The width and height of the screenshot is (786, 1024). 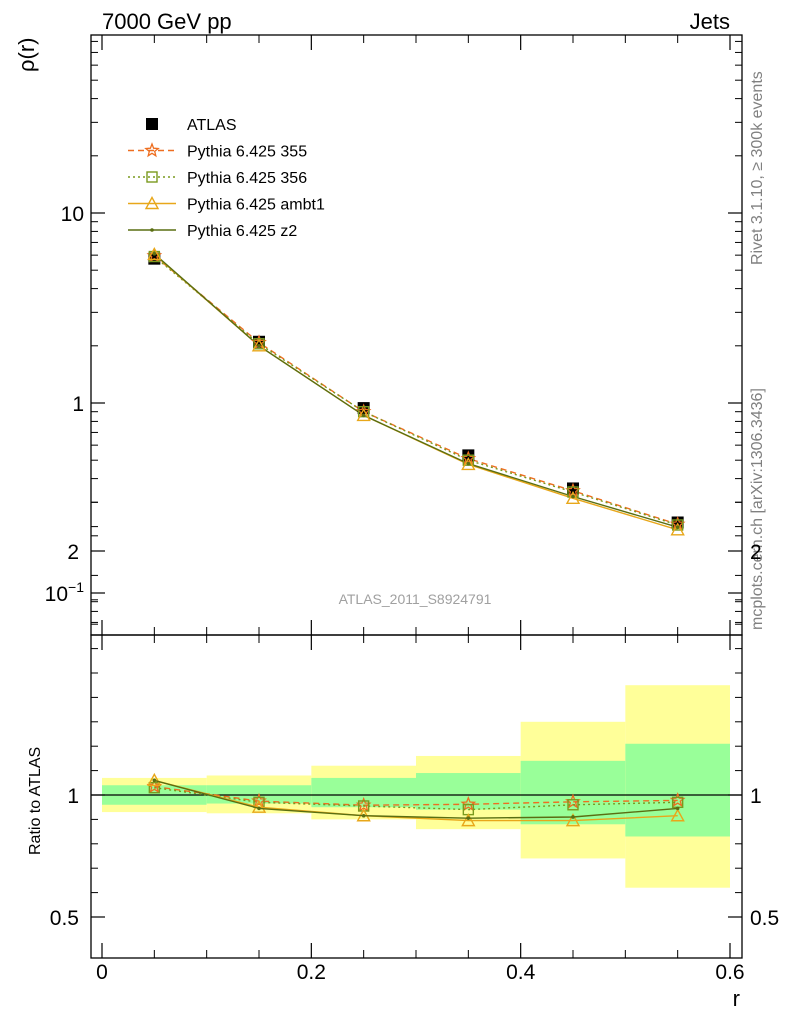 I want to click on x-tick-label: 0.2, so click(x=311, y=972).